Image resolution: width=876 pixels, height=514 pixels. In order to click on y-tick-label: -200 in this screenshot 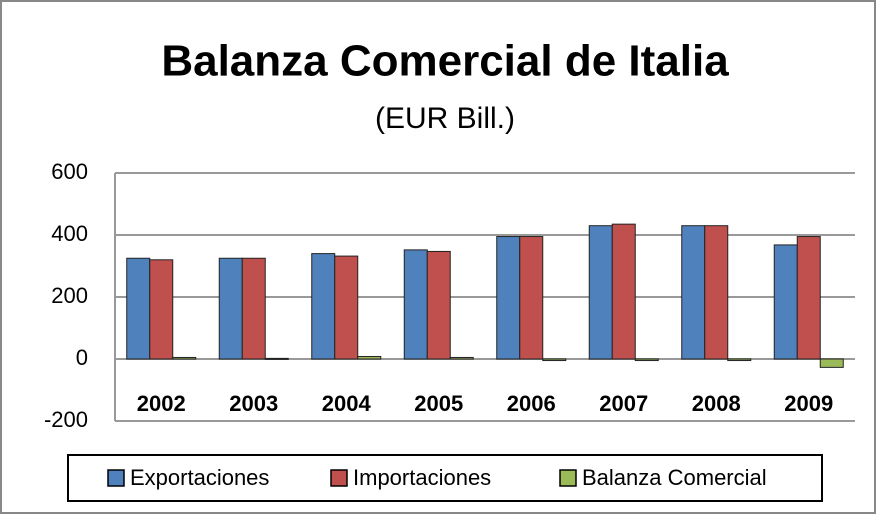, I will do `click(66, 419)`.